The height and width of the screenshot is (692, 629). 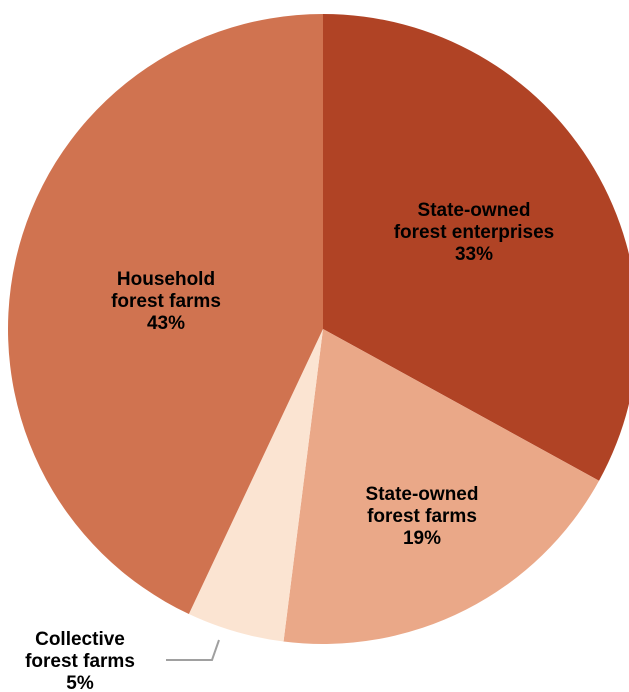 What do you see at coordinates (80, 682) in the screenshot?
I see `slice-value-label: 5%` at bounding box center [80, 682].